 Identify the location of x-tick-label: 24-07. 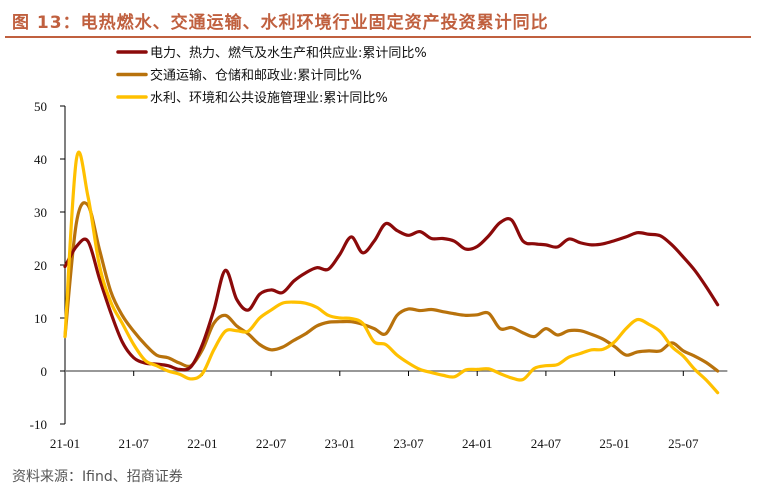
(546, 443).